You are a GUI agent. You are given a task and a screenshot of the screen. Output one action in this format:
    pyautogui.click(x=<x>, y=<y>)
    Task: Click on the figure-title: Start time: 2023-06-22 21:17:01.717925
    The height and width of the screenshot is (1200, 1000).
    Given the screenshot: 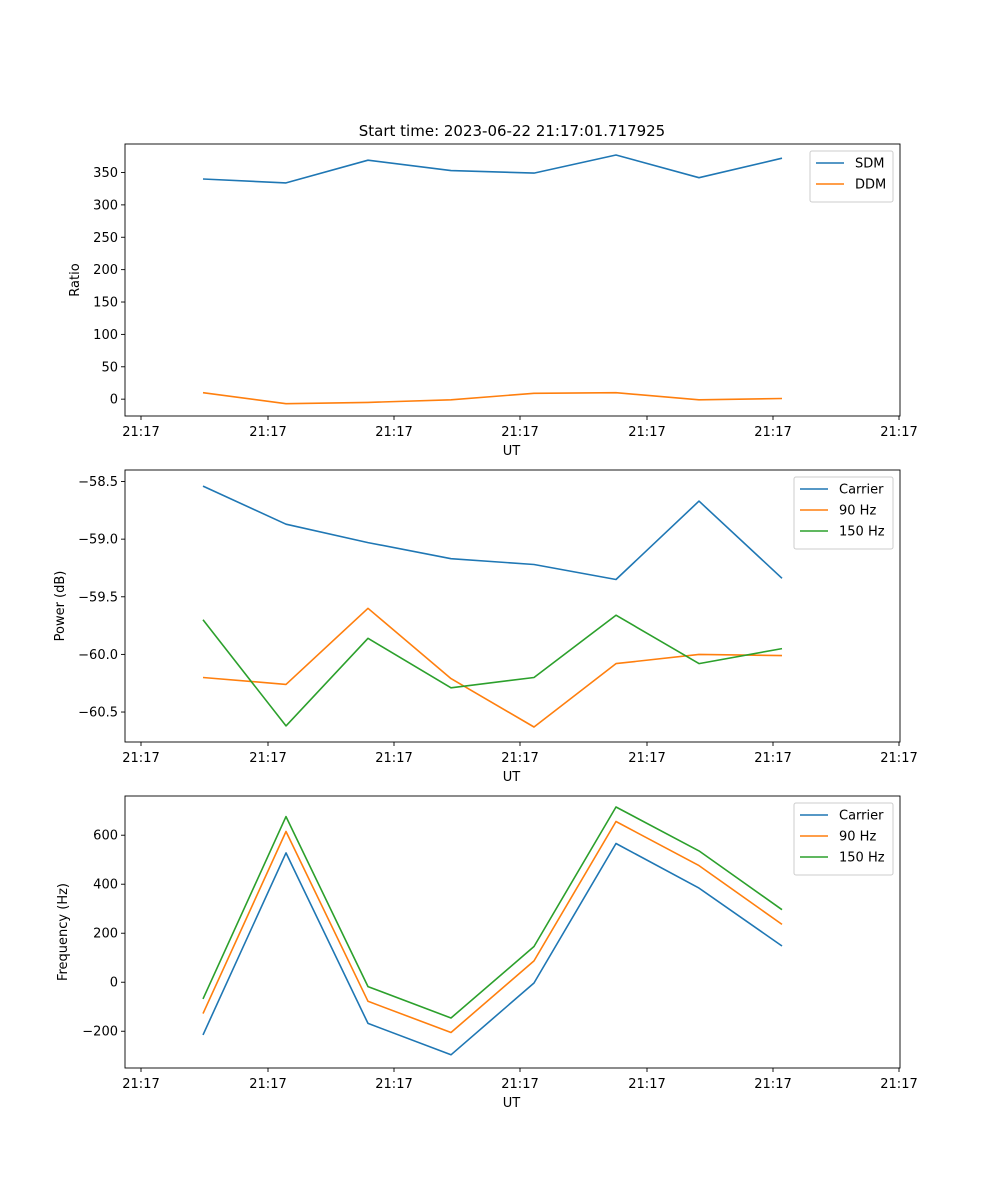 What is the action you would take?
    pyautogui.click(x=512, y=131)
    